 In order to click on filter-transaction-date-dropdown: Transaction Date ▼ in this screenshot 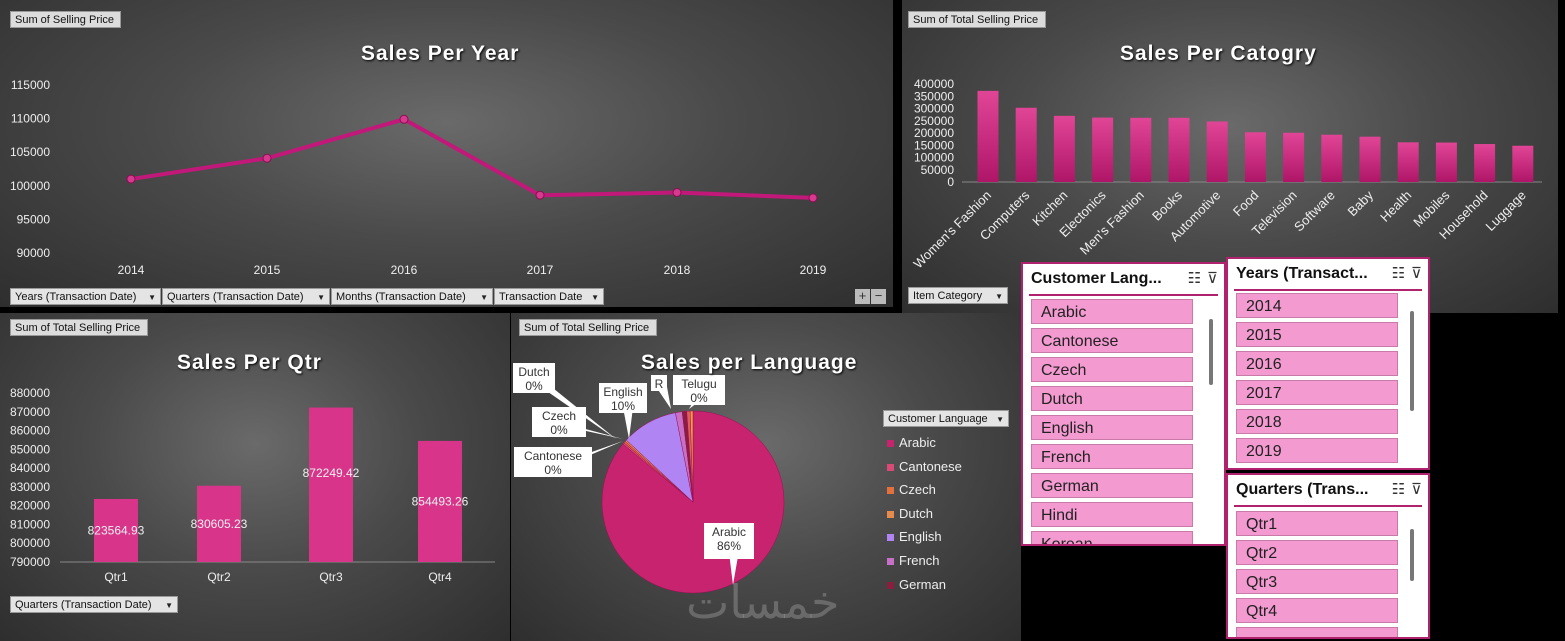, I will do `click(549, 296)`.